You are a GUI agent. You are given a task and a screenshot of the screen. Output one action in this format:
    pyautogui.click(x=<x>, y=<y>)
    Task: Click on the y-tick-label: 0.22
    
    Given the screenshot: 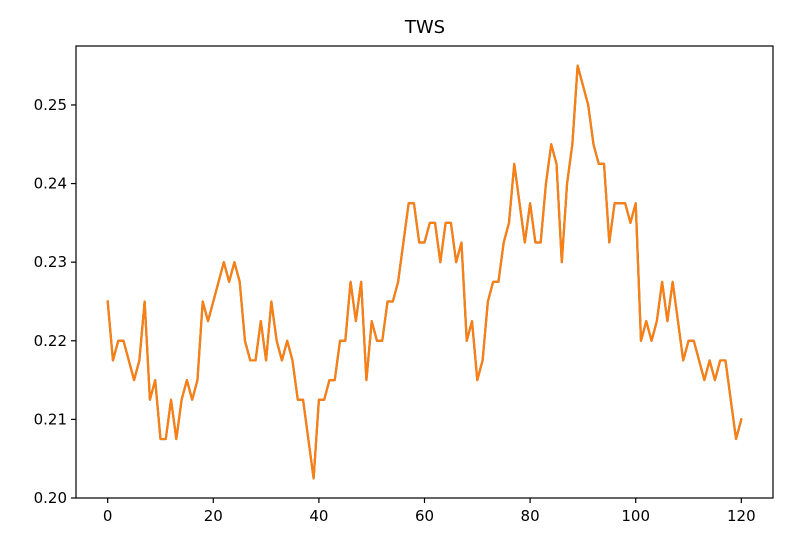 What is the action you would take?
    pyautogui.click(x=50, y=341)
    